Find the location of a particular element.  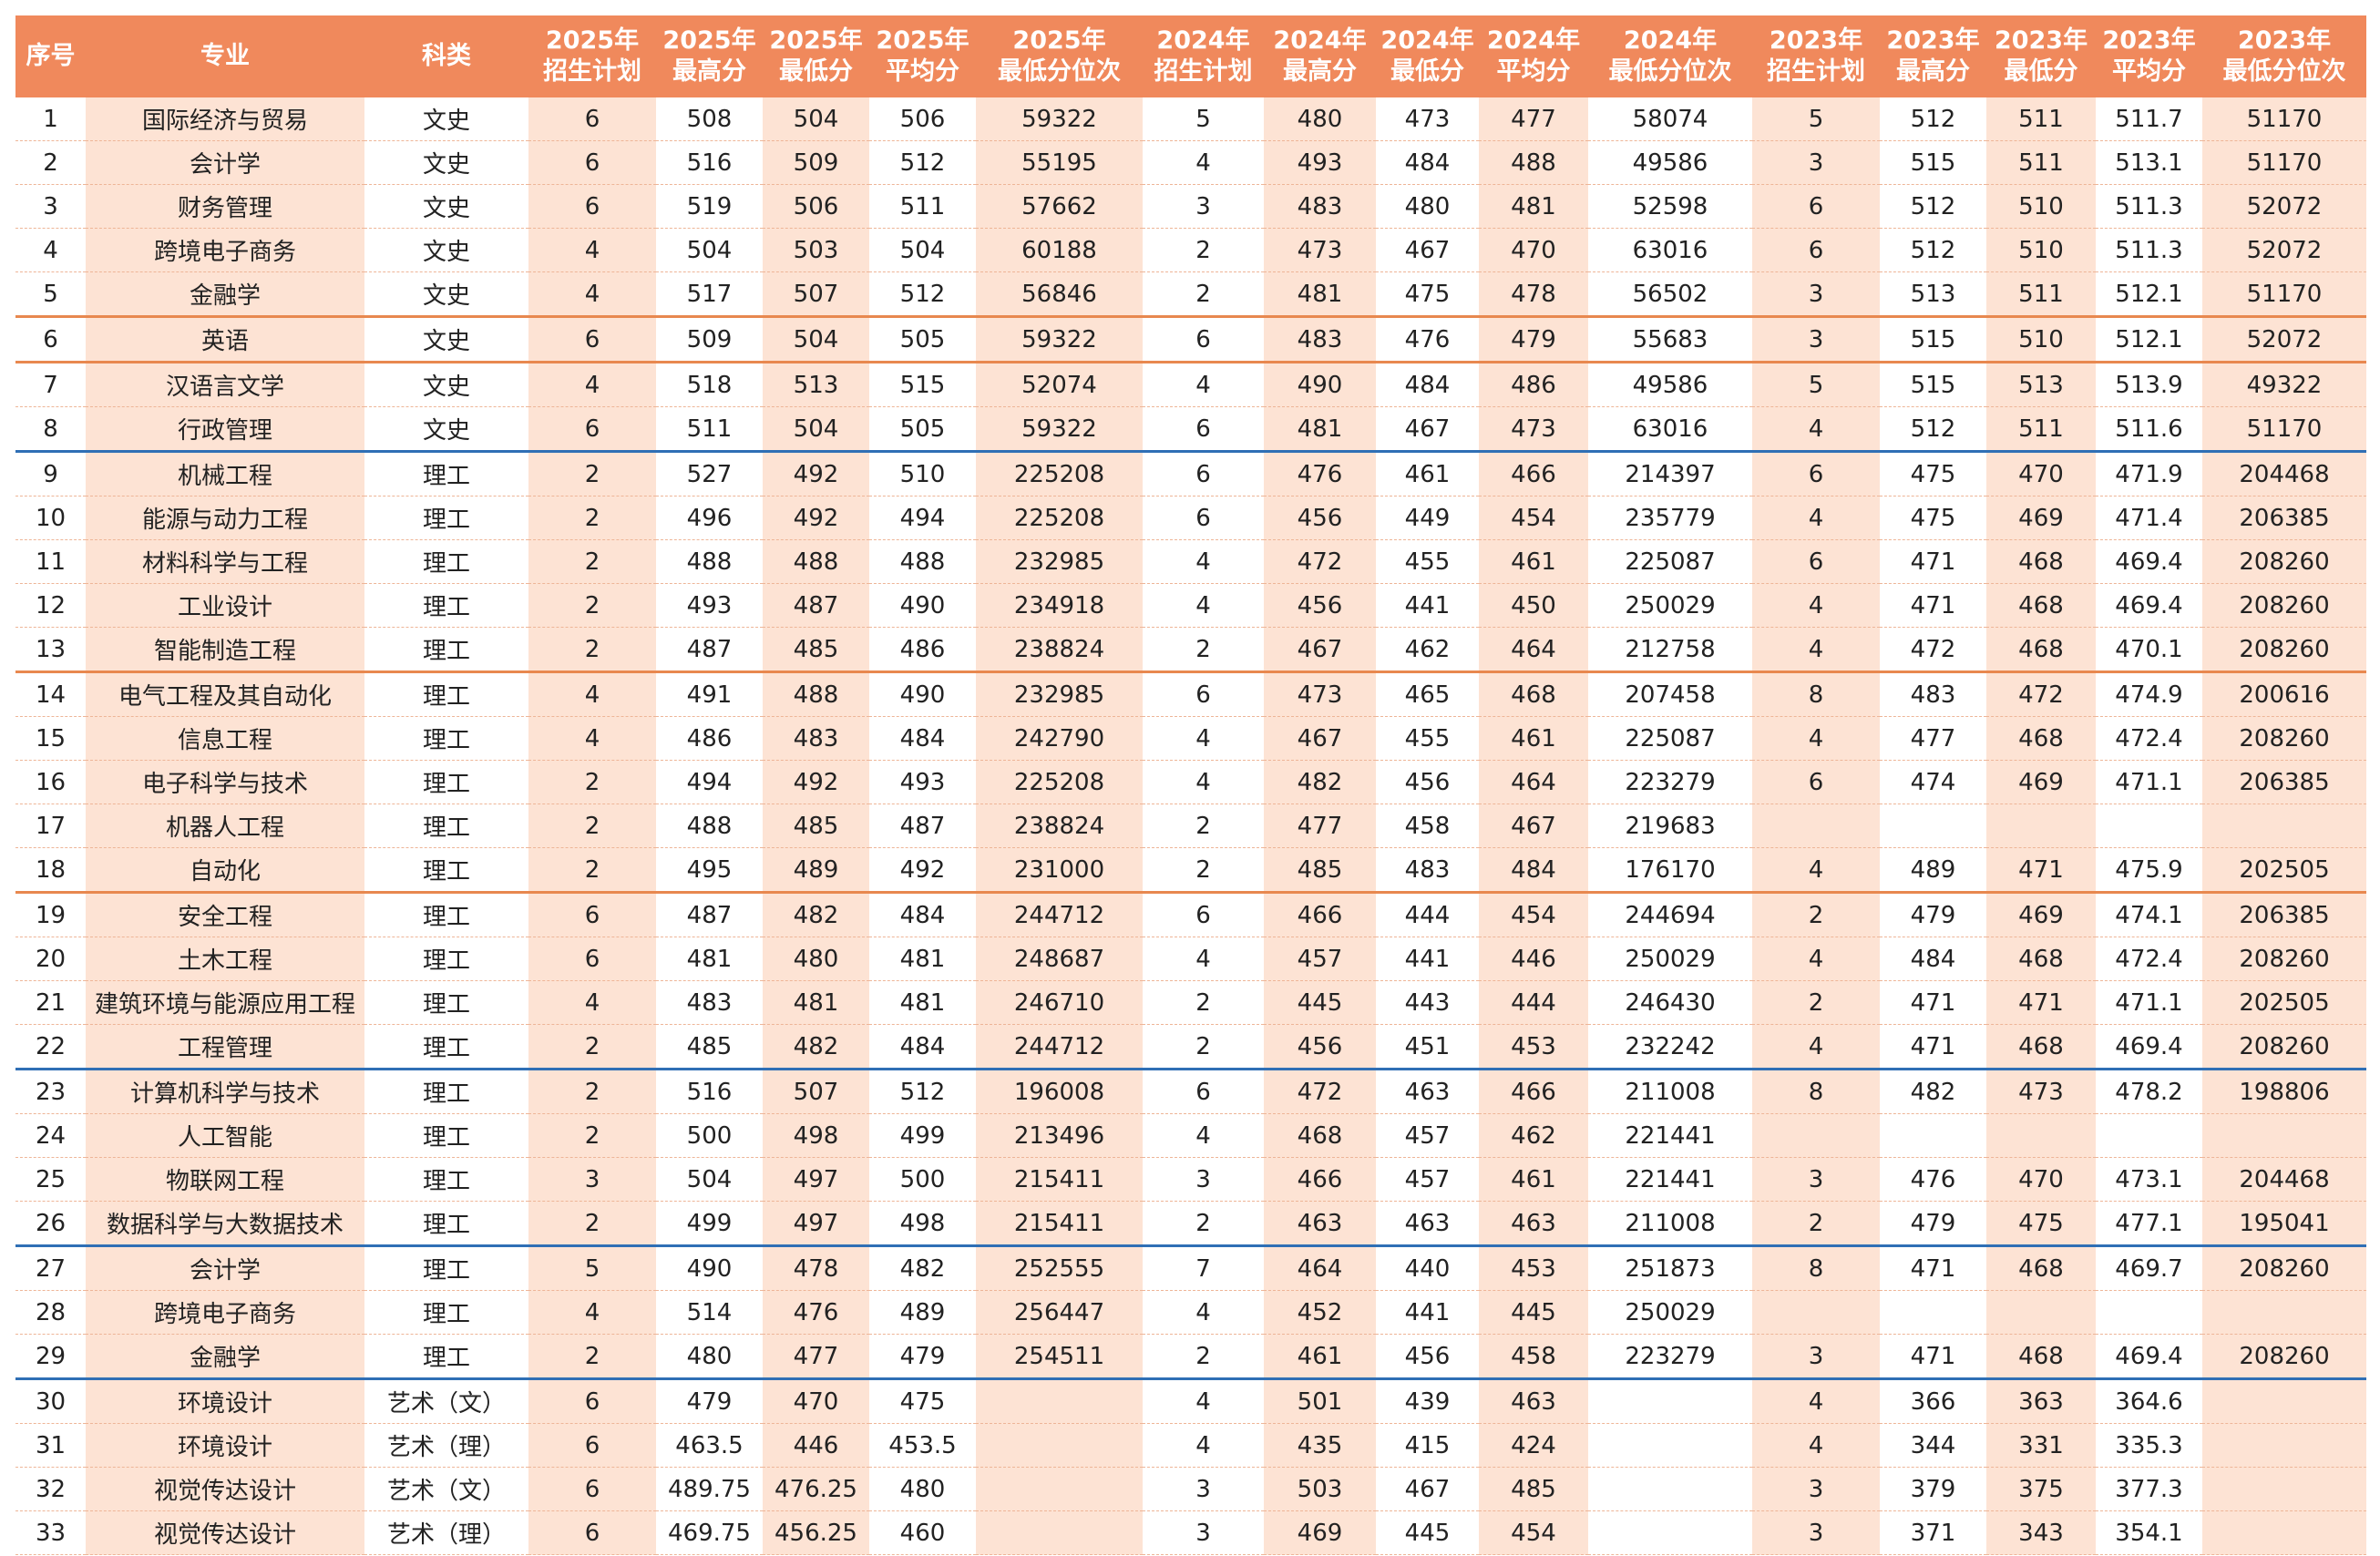

header-cell: 2024年 最高分 is located at coordinates (1320, 56).